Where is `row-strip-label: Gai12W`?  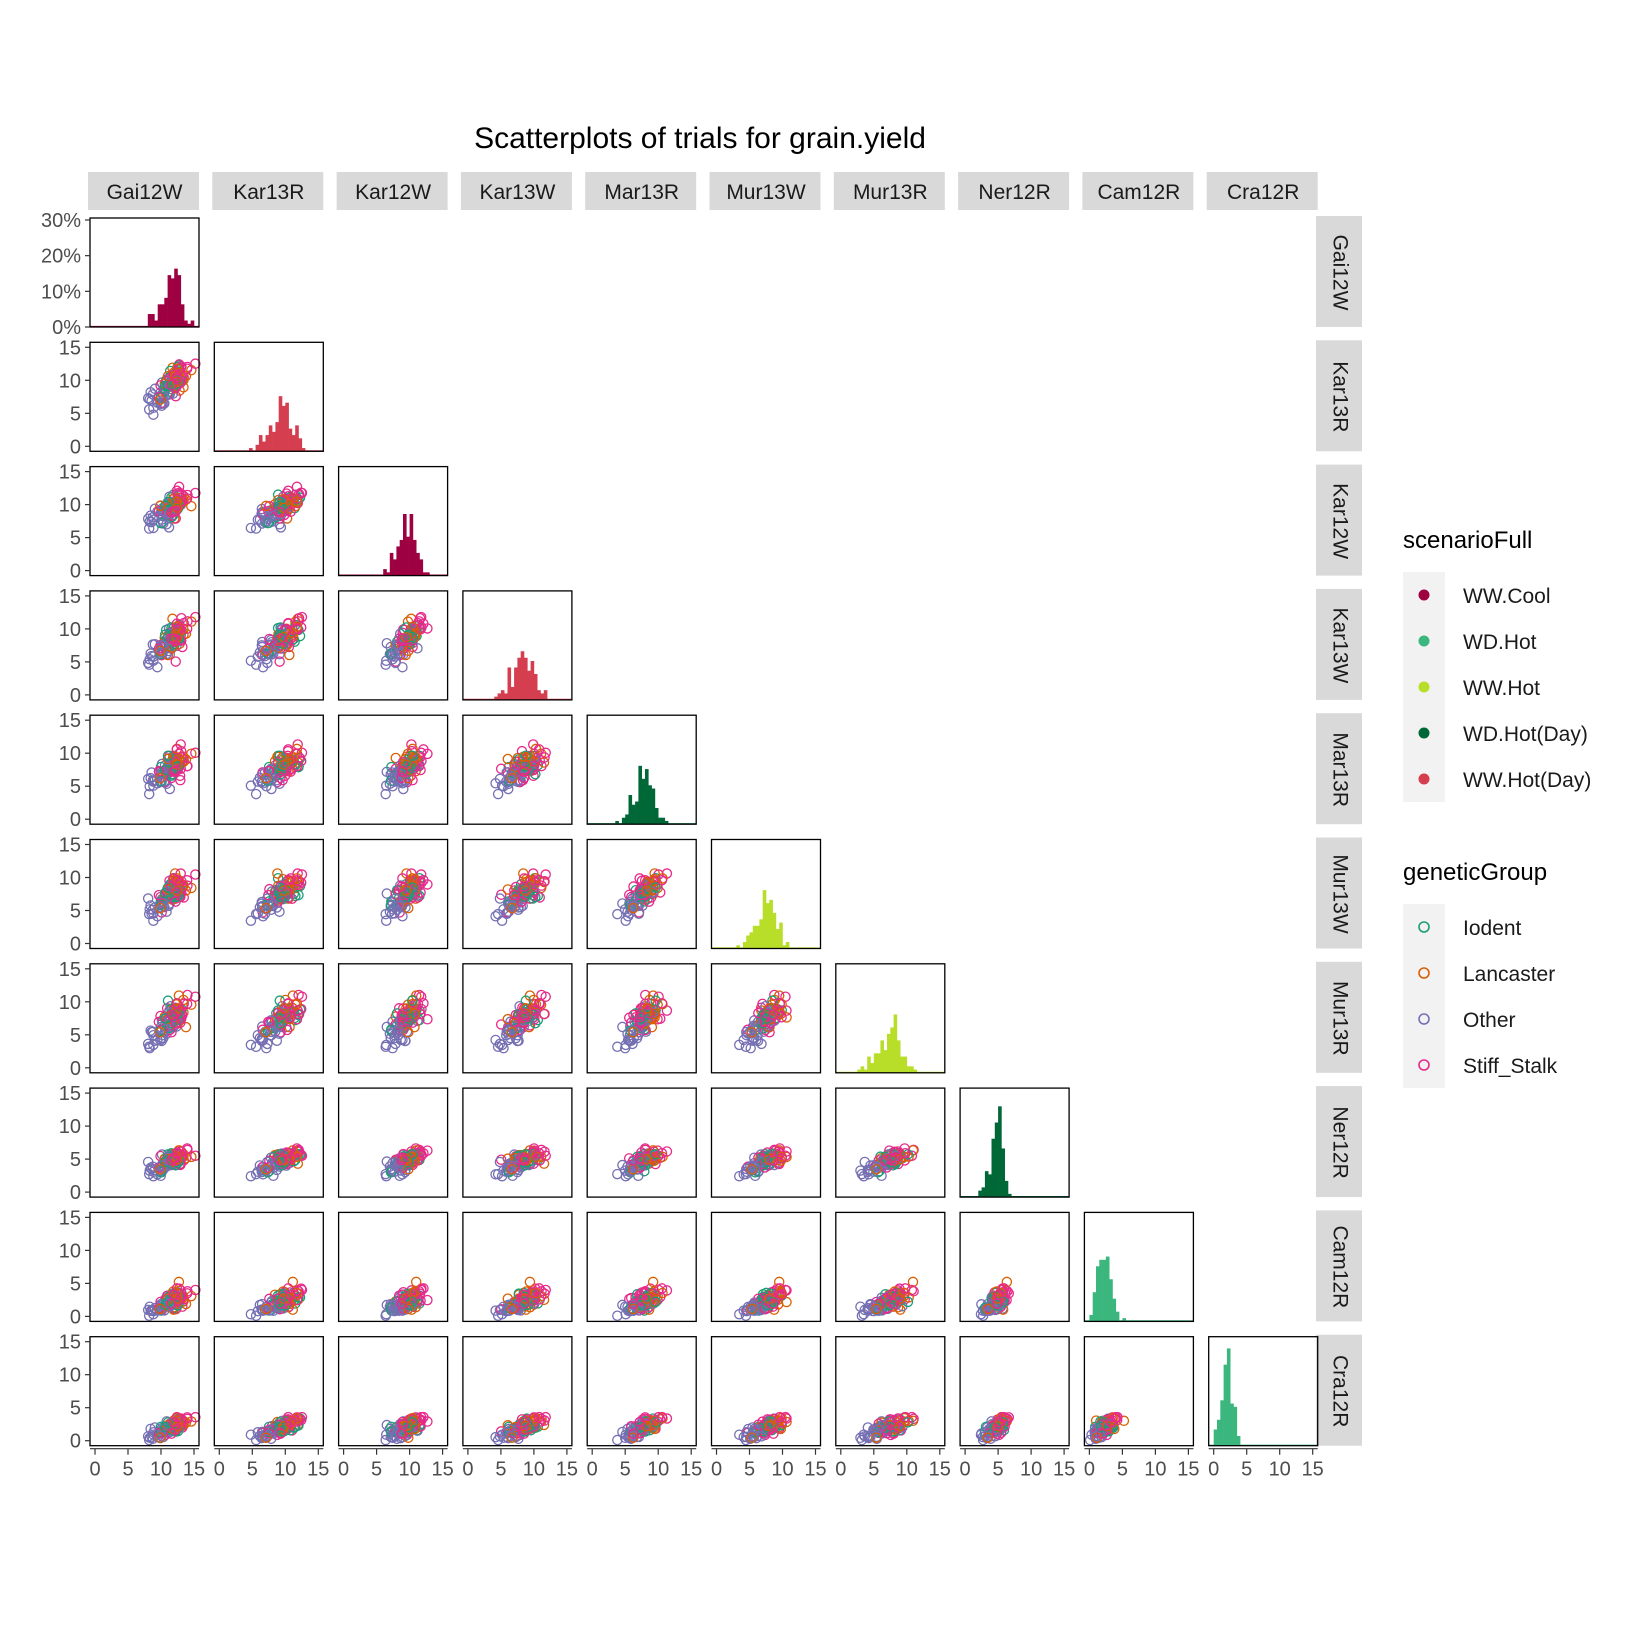
row-strip-label: Gai12W is located at coordinates (1339, 273).